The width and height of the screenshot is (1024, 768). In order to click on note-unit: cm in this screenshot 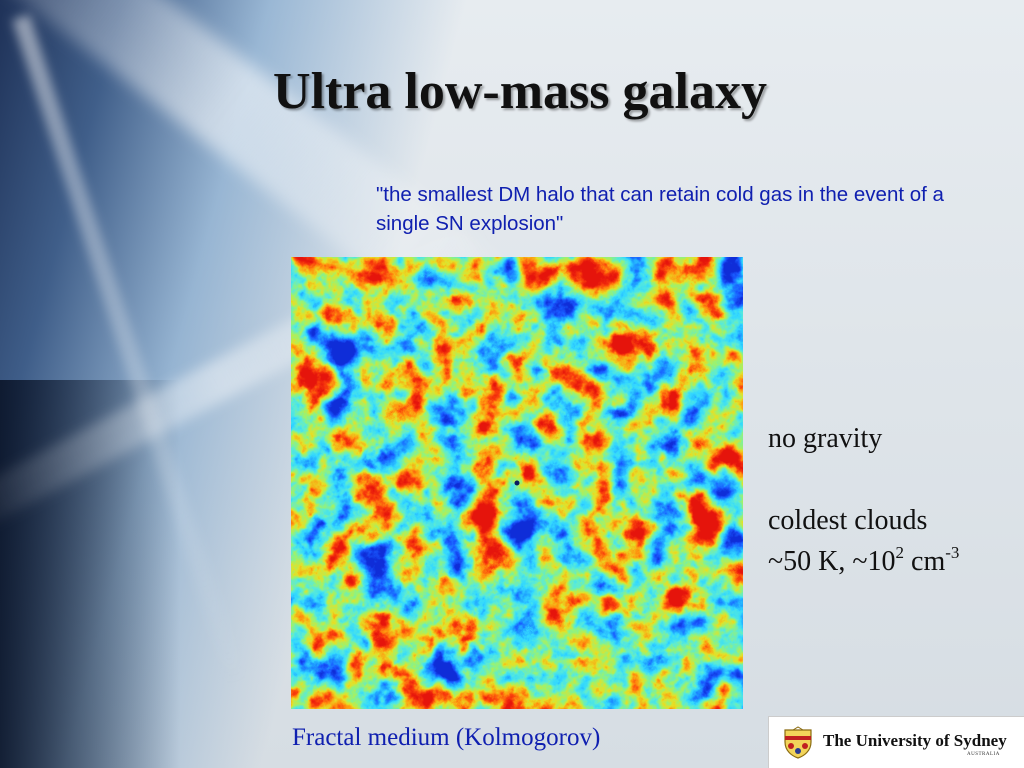, I will do `click(925, 561)`.